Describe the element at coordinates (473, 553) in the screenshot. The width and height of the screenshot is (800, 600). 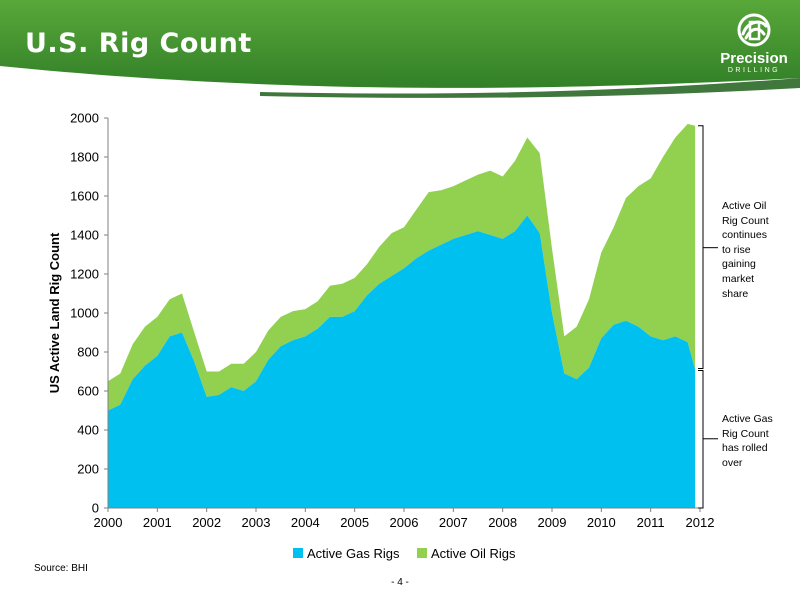
I see `legend-label: Active Oil Rigs` at that location.